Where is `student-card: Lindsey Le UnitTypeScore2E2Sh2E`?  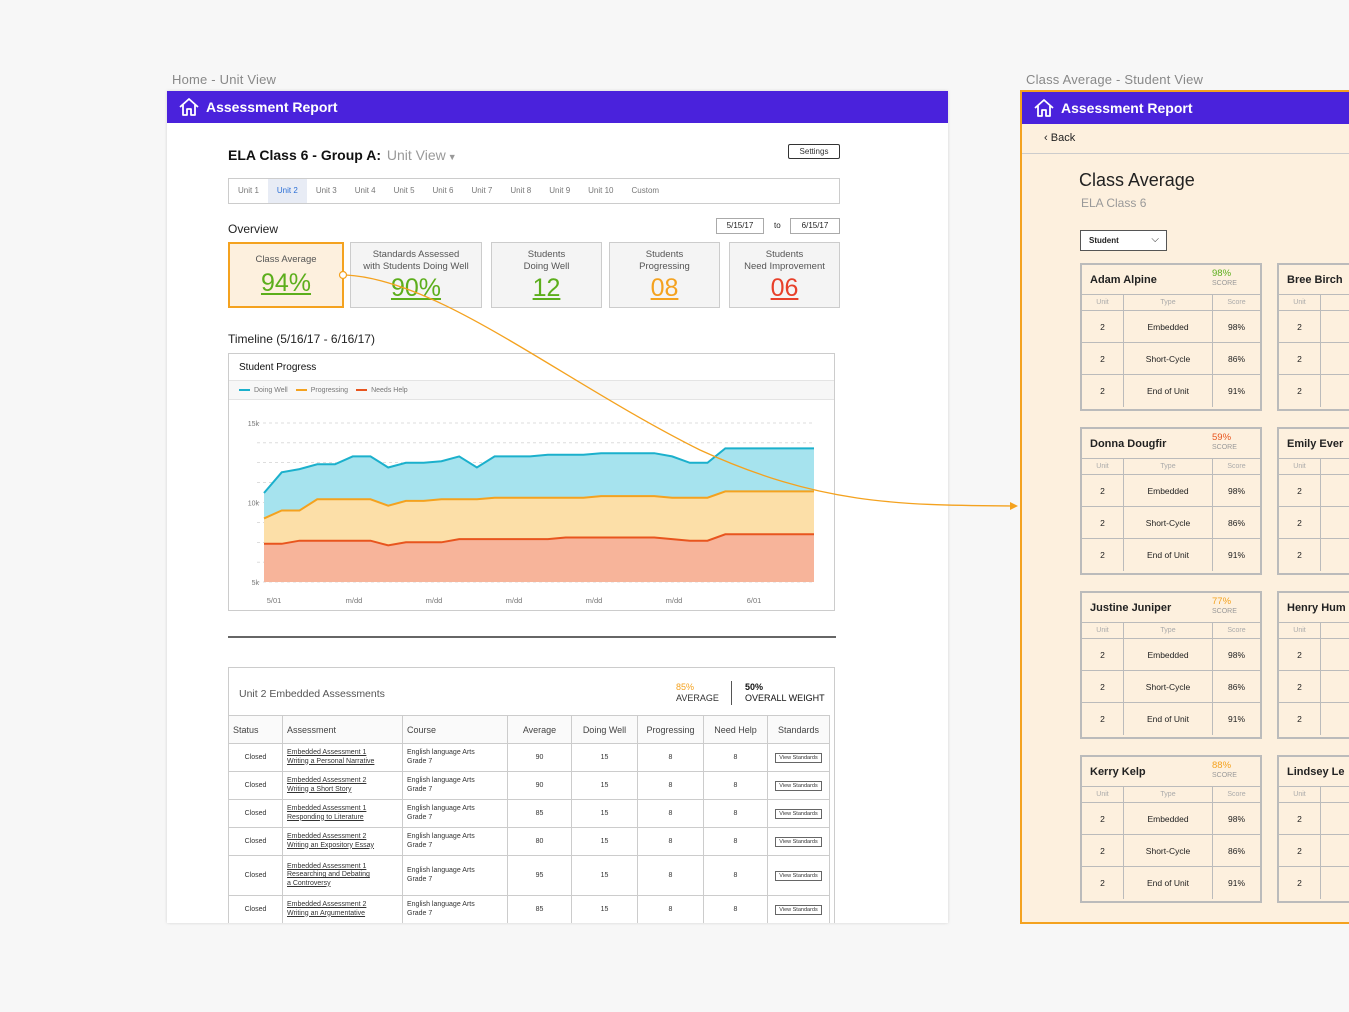 student-card: Lindsey Le UnitTypeScore2E2Sh2E is located at coordinates (1313, 829).